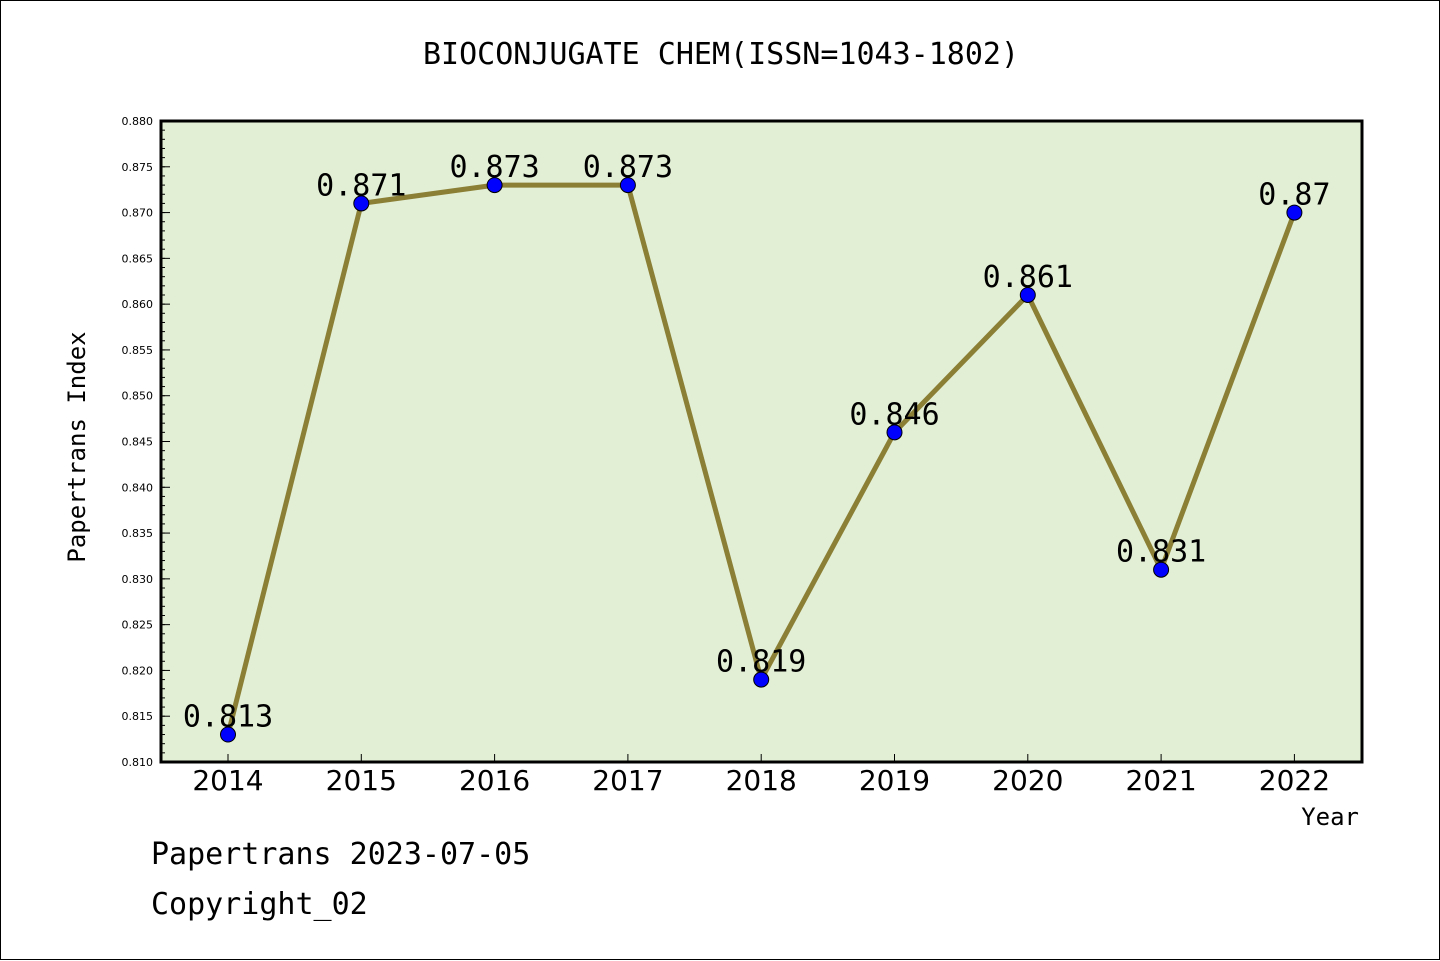 The image size is (1440, 961). Describe the element at coordinates (1294, 195) in the screenshot. I see `data-label: 0.87` at that location.